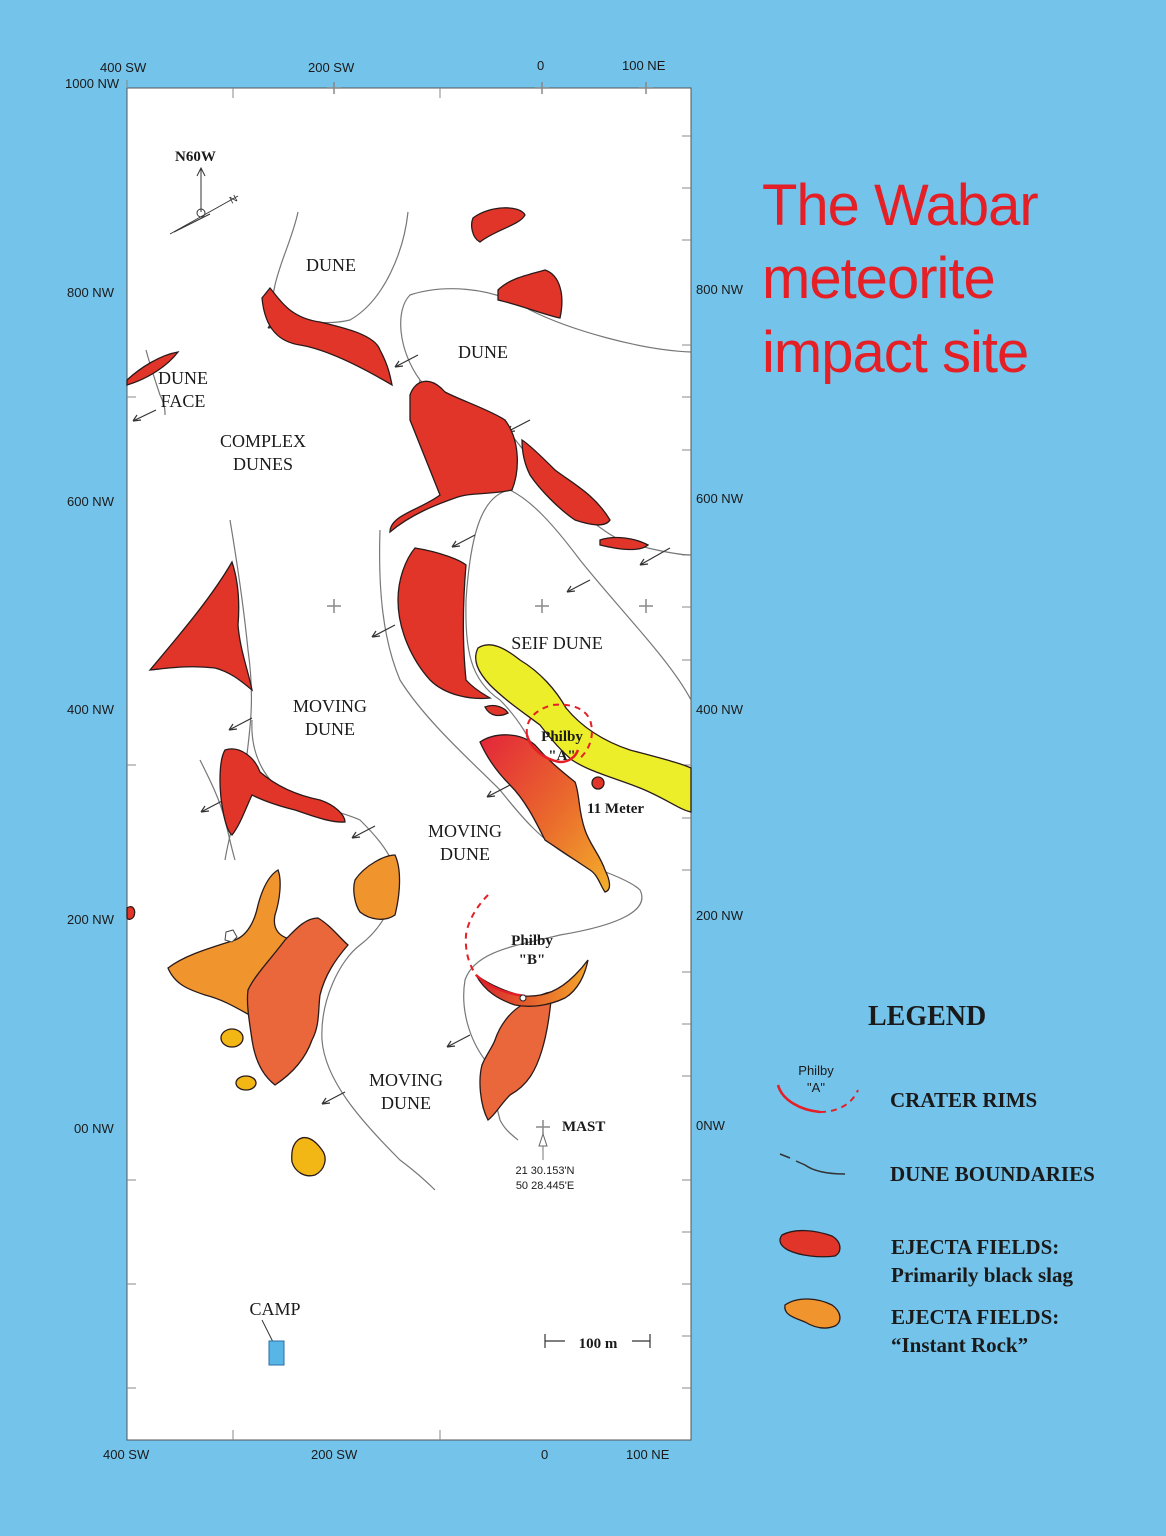  I want to click on tick-bottom-100ne: 100 NE, so click(648, 1454).